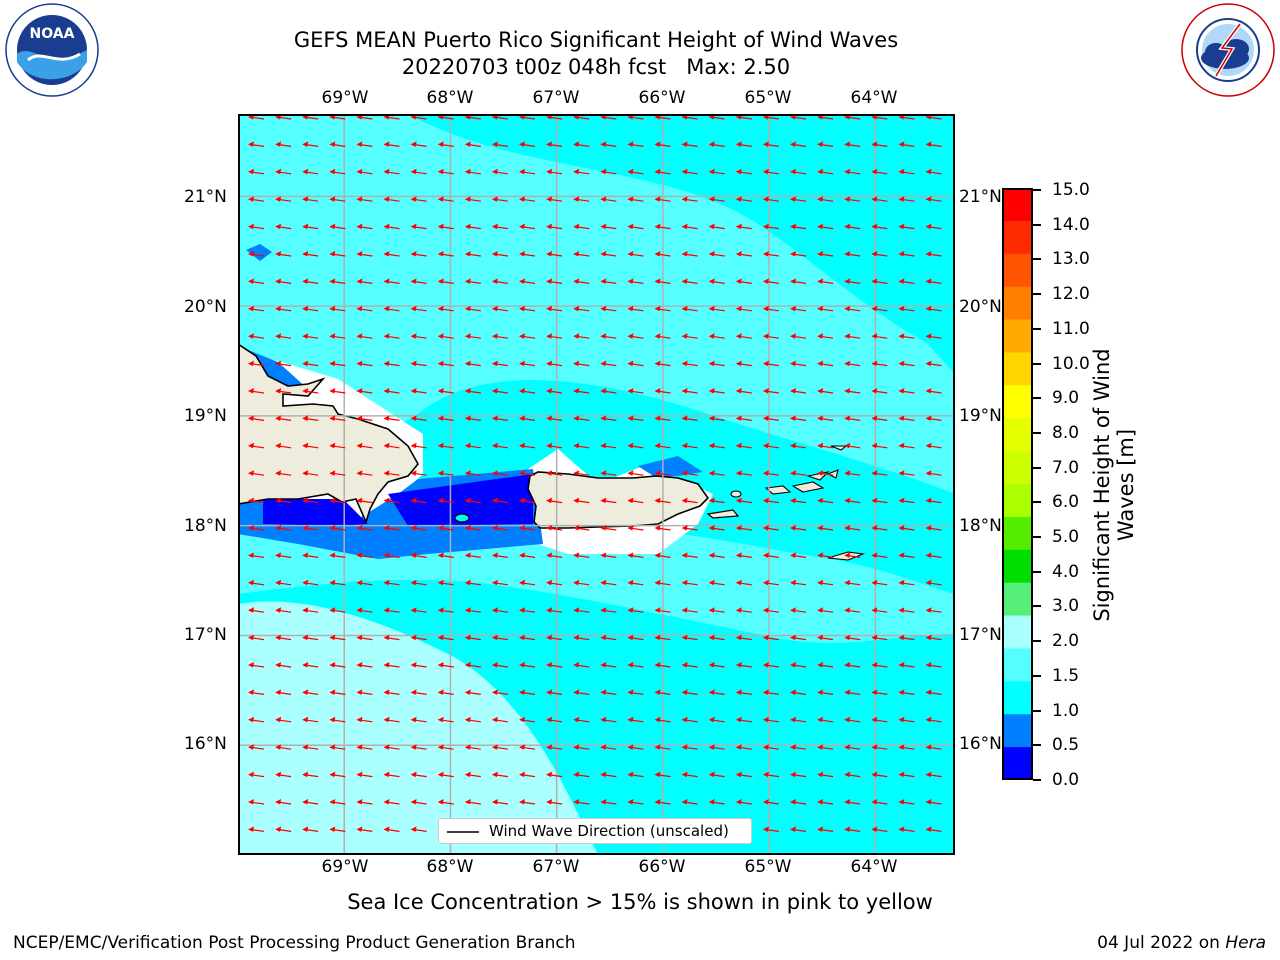 The height and width of the screenshot is (960, 1280). What do you see at coordinates (450, 867) in the screenshot?
I see `lon-label-bottom: 68°W` at bounding box center [450, 867].